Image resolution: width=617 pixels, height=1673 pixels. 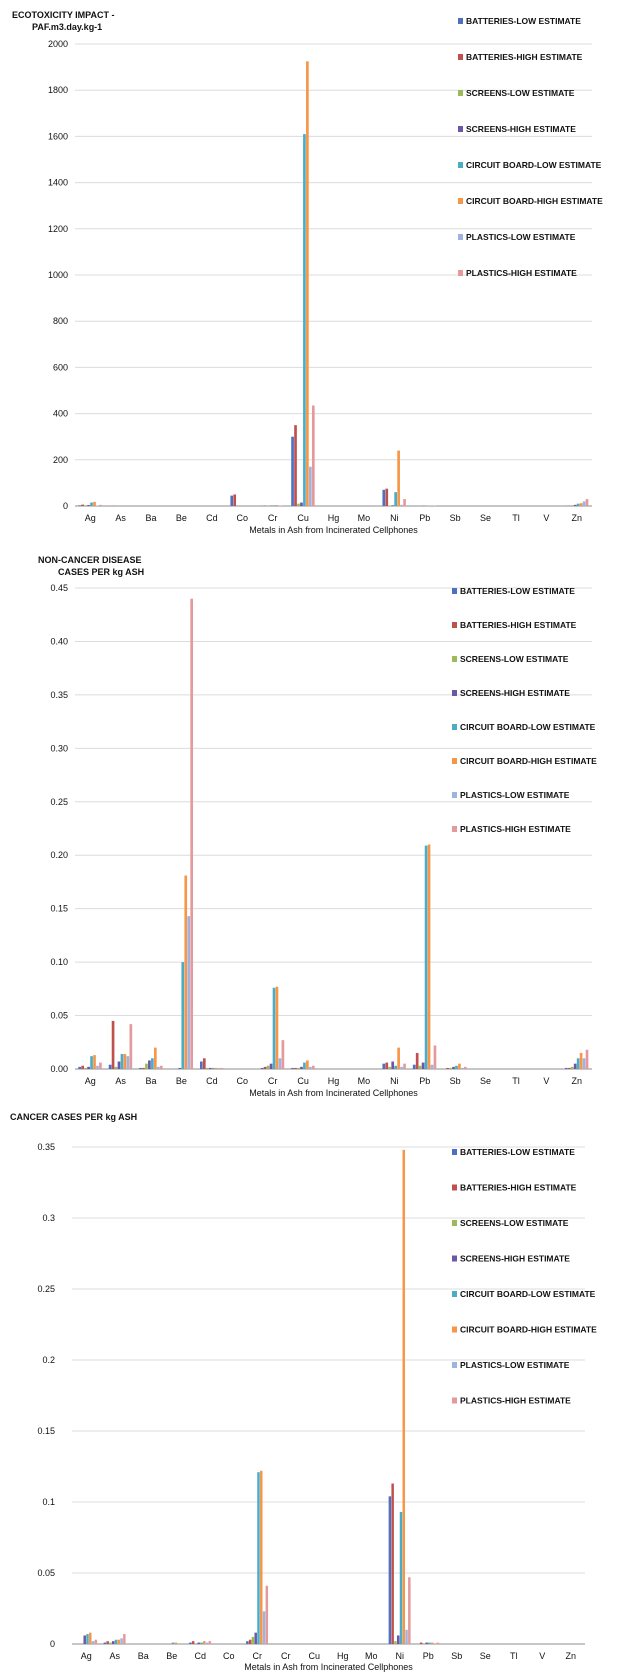 What do you see at coordinates (485, 1656) in the screenshot?
I see `x-tick-label: Se` at bounding box center [485, 1656].